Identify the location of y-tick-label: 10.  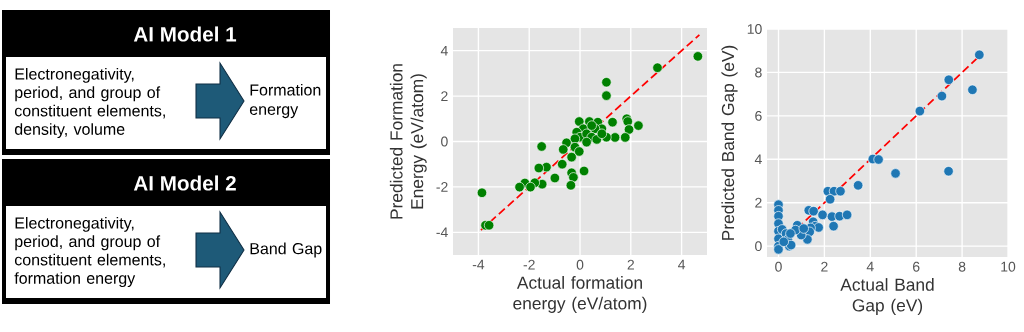
(754, 29).